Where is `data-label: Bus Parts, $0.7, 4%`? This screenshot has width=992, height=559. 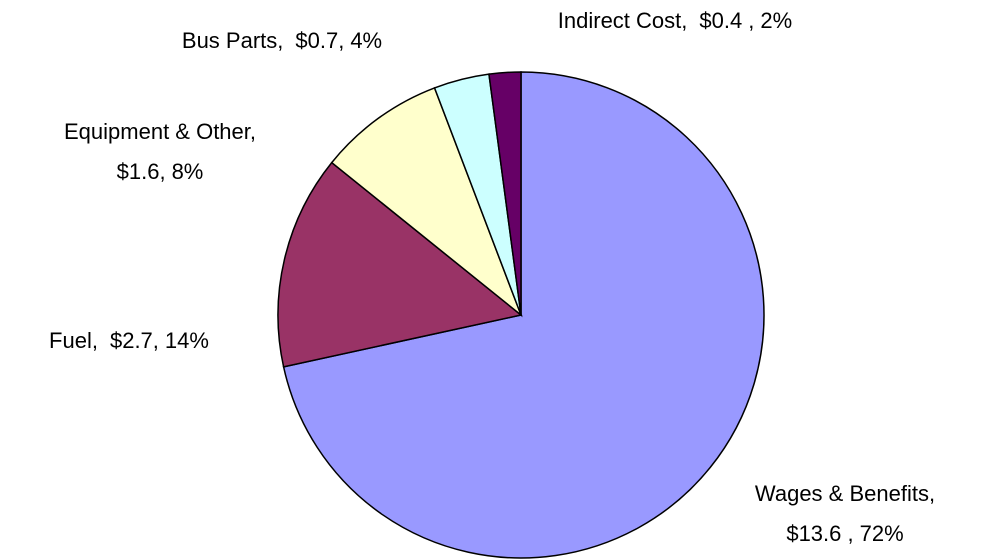 data-label: Bus Parts, $0.7, 4% is located at coordinates (282, 40).